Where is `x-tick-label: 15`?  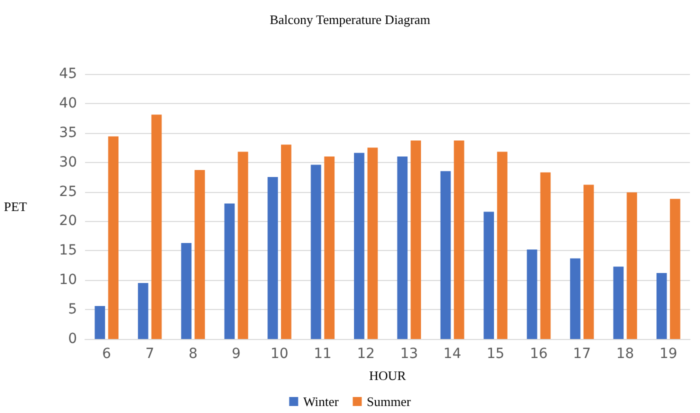
x-tick-label: 15 is located at coordinates (495, 354).